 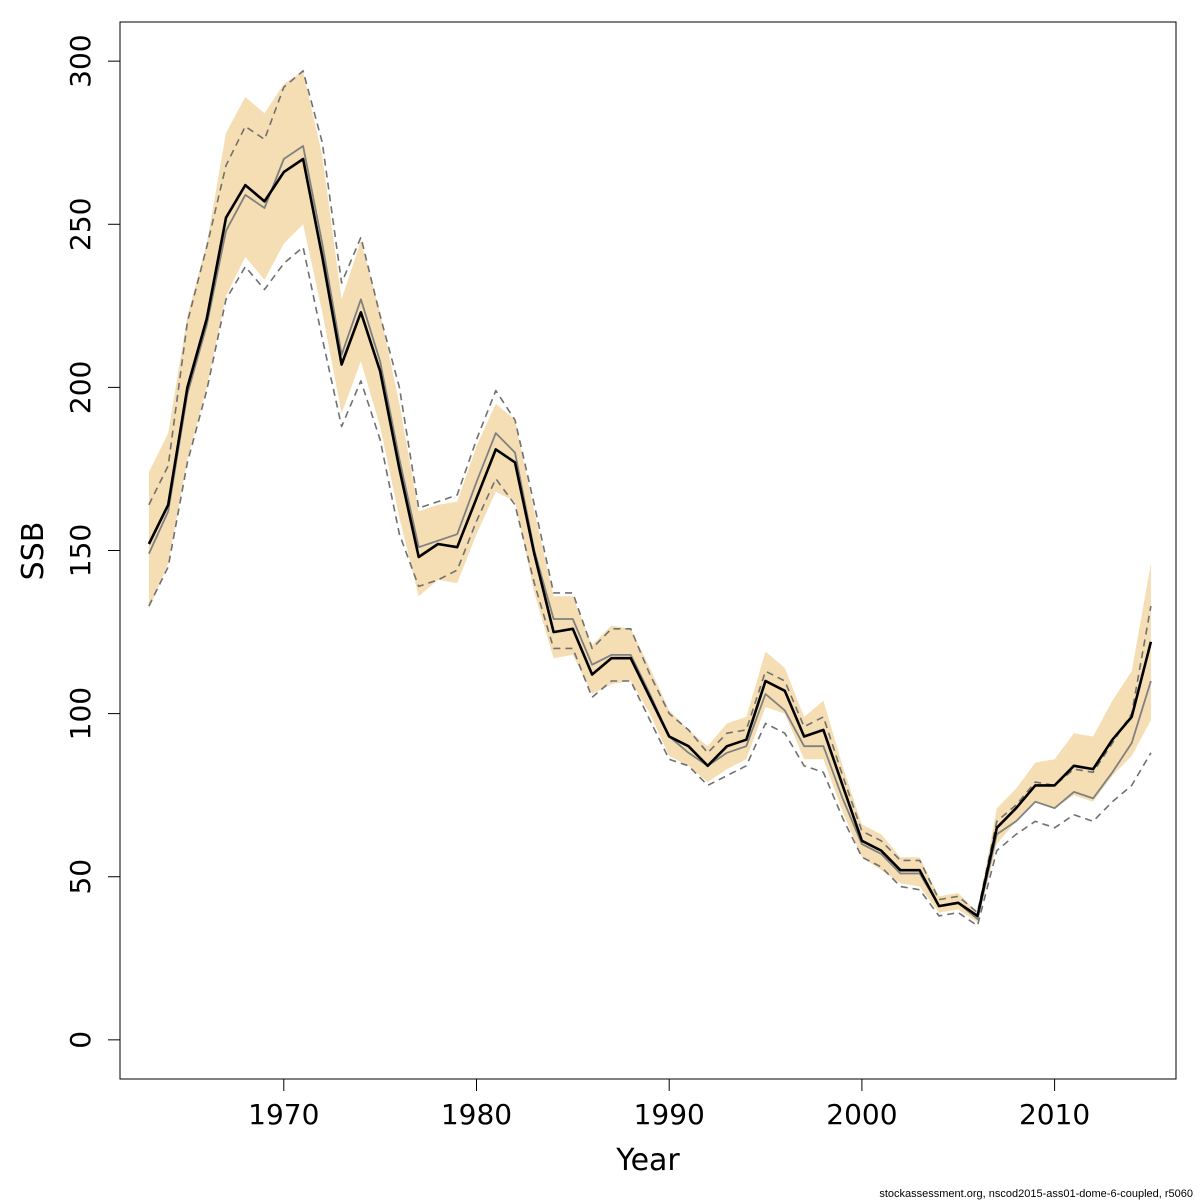 I want to click on x-axis-label: Year, so click(x=647, y=1160).